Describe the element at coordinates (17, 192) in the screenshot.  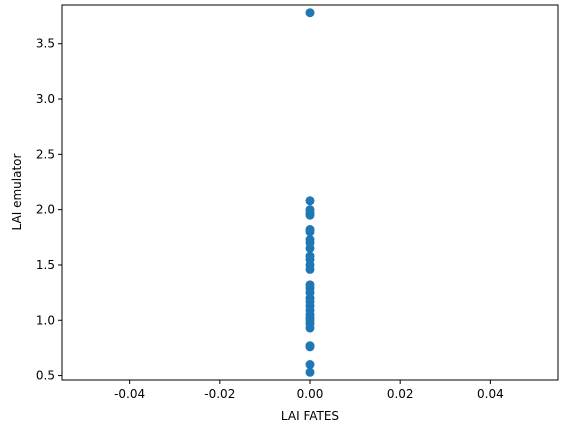
I see `y-axis-label: LAI emulator` at that location.